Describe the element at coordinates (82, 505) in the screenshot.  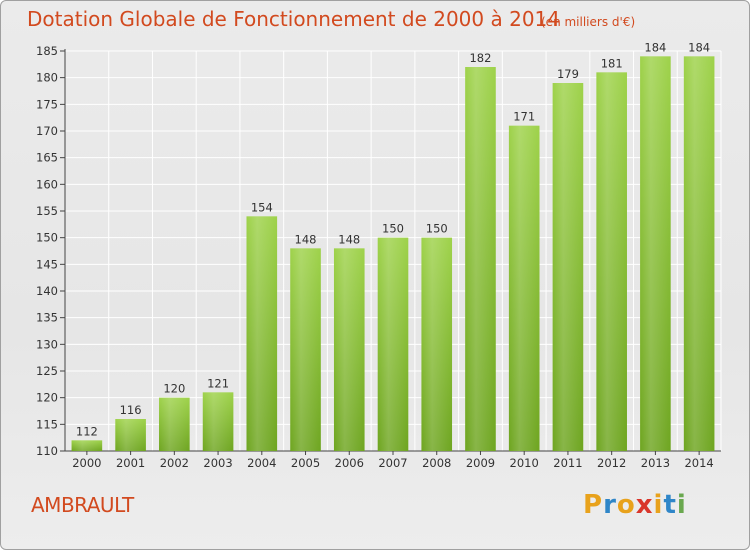
I see `commune-name: AMBRAULT` at that location.